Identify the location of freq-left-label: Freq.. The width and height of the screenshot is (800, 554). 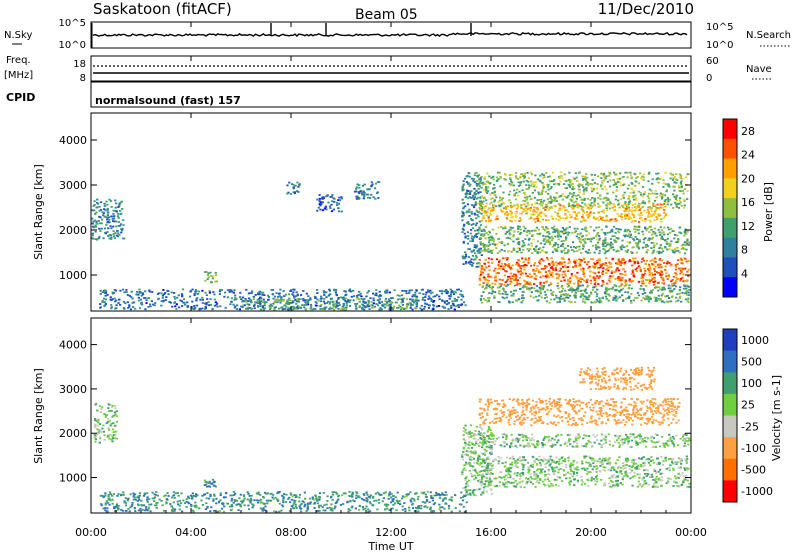
(18, 60).